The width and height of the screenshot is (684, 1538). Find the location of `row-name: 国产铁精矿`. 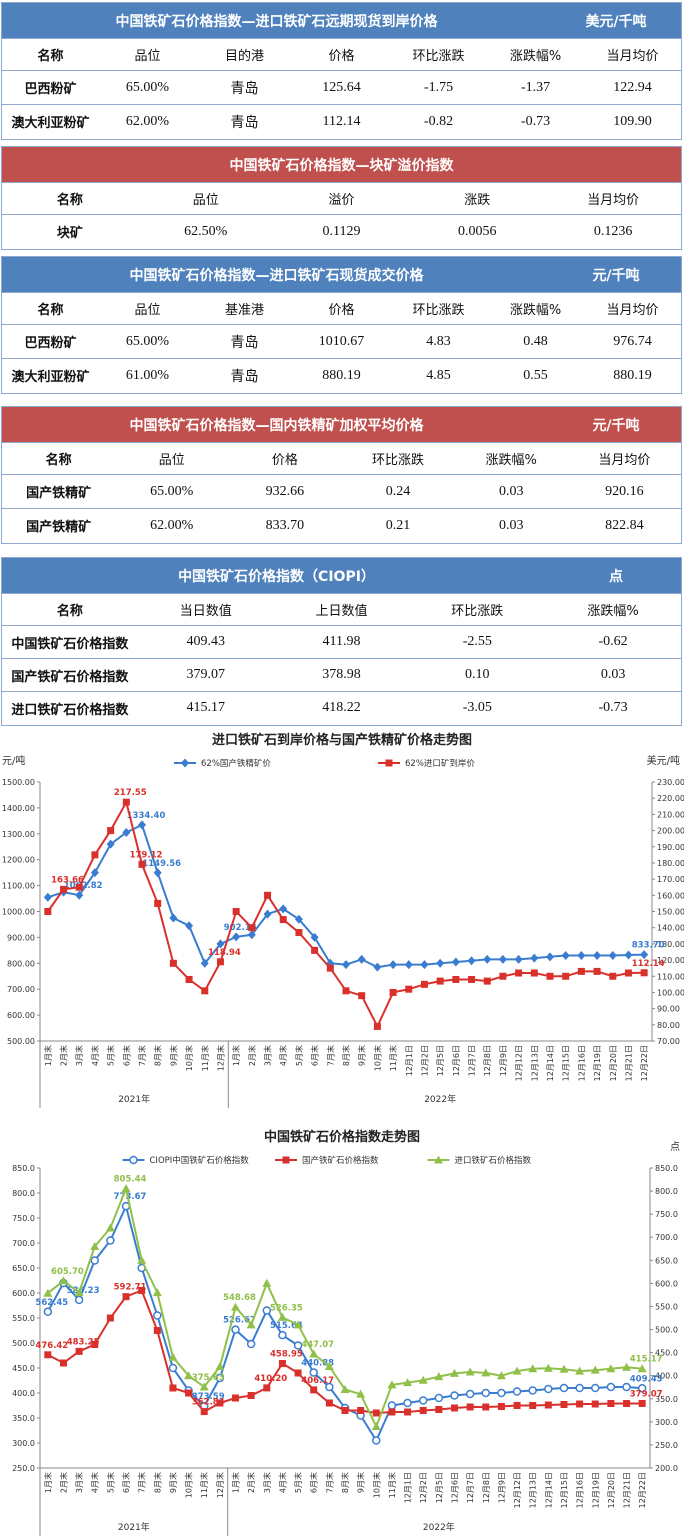

row-name: 国产铁精矿 is located at coordinates (59, 491).